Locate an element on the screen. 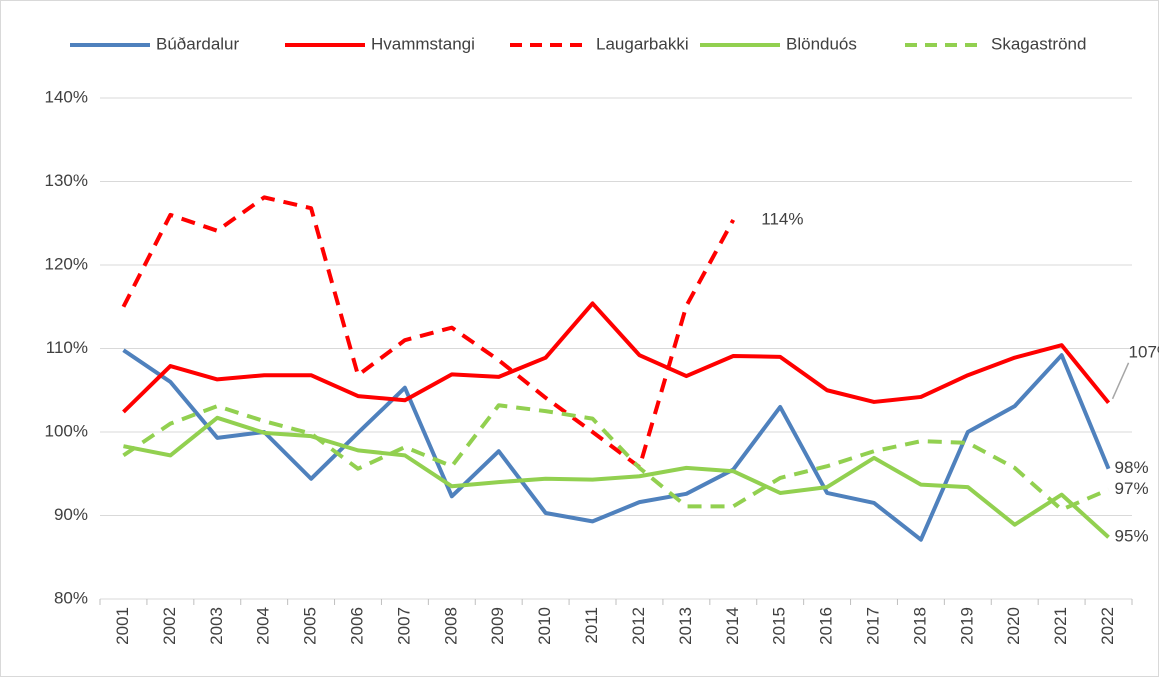 This screenshot has height=682, width=1159. legend-label: Hvammstangi is located at coordinates (423, 43).